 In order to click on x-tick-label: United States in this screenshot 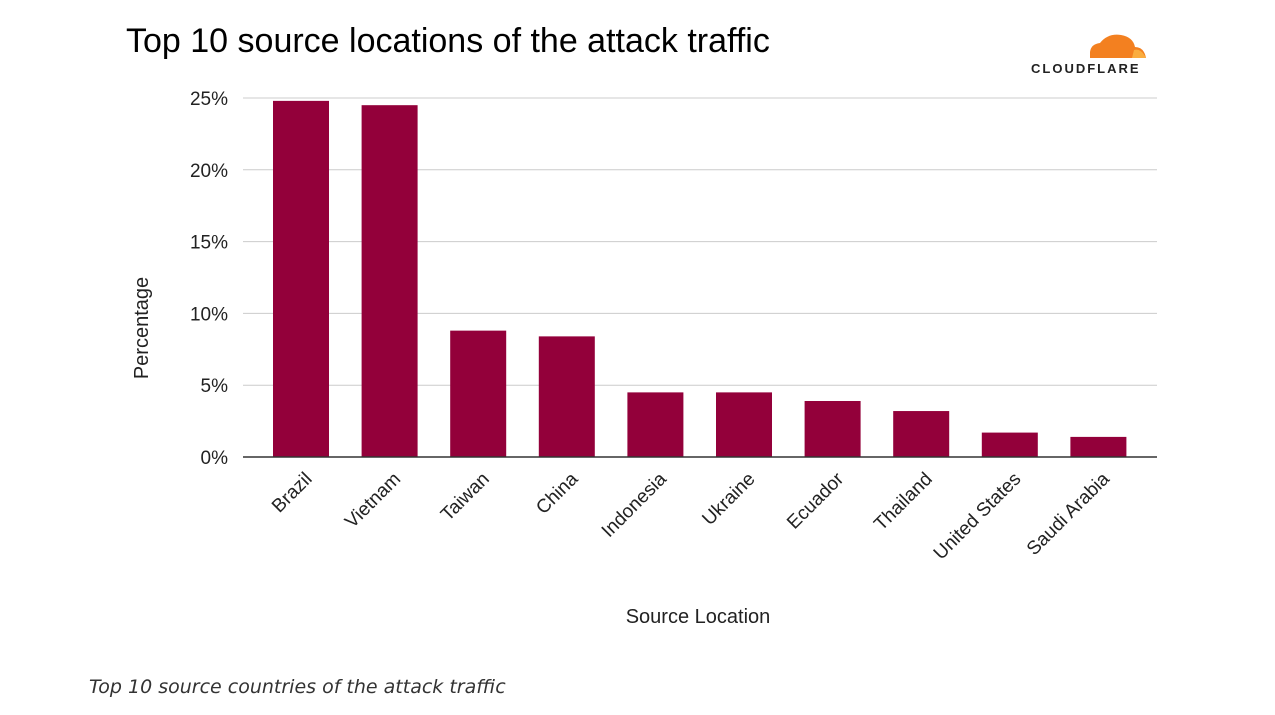, I will do `click(978, 517)`.